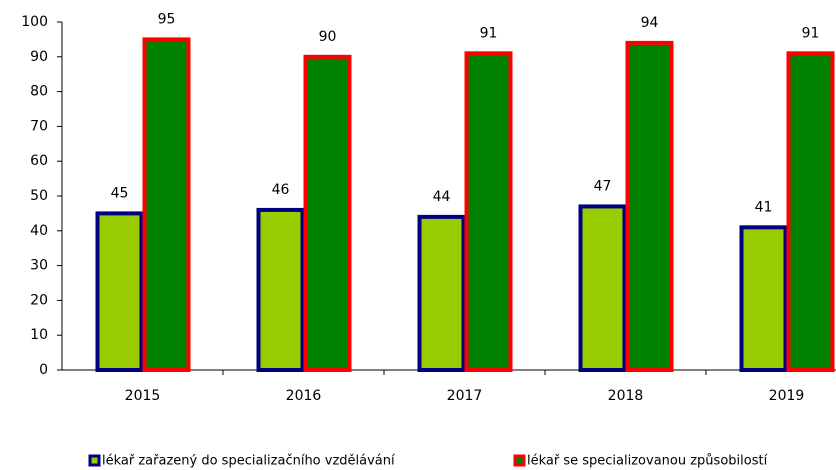 The height and width of the screenshot is (470, 836). What do you see at coordinates (39, 196) in the screenshot?
I see `y-tick-label: 50` at bounding box center [39, 196].